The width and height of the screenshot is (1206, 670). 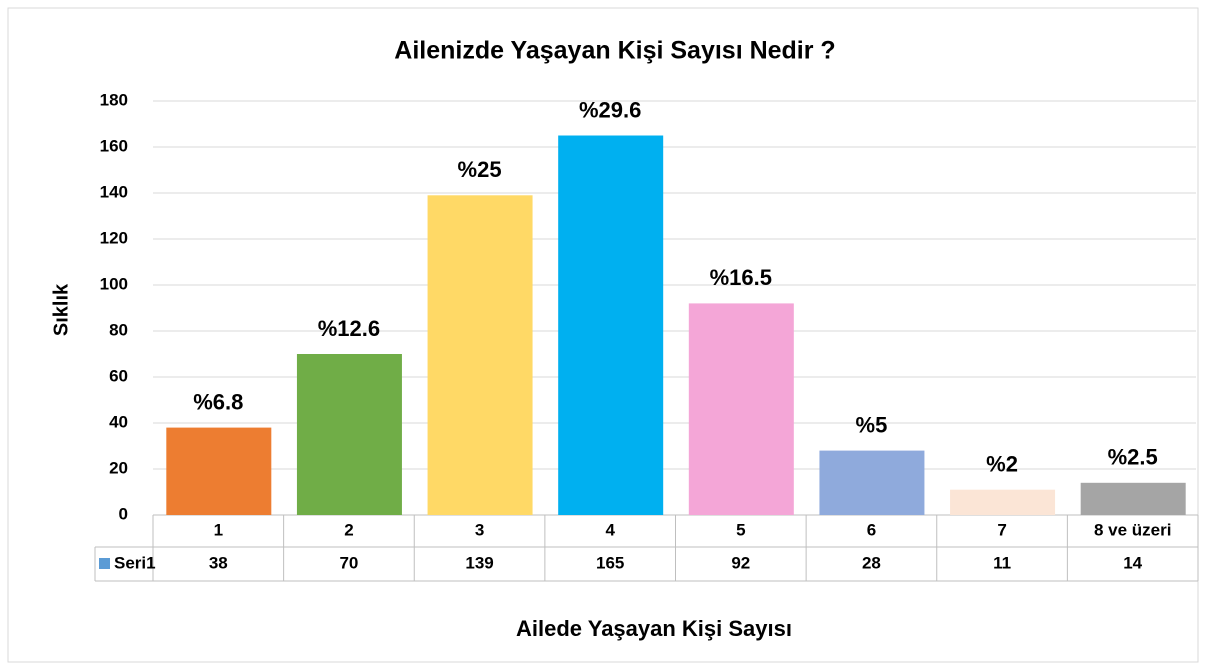 I want to click on value-label: %2, so click(x=1002, y=464).